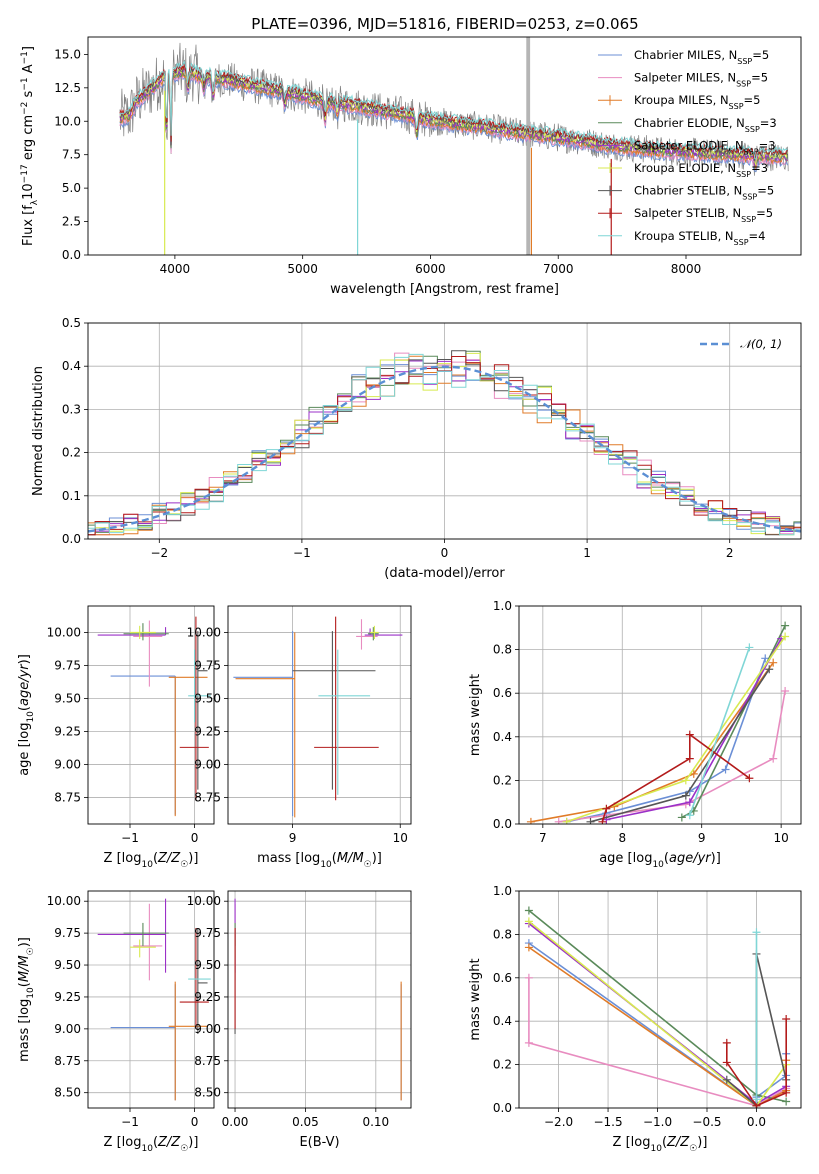 Image resolution: width=819 pixels, height=1174 pixels. Describe the element at coordinates (207, 698) in the screenshot. I see `y-tick-label: 9.50` at that location.